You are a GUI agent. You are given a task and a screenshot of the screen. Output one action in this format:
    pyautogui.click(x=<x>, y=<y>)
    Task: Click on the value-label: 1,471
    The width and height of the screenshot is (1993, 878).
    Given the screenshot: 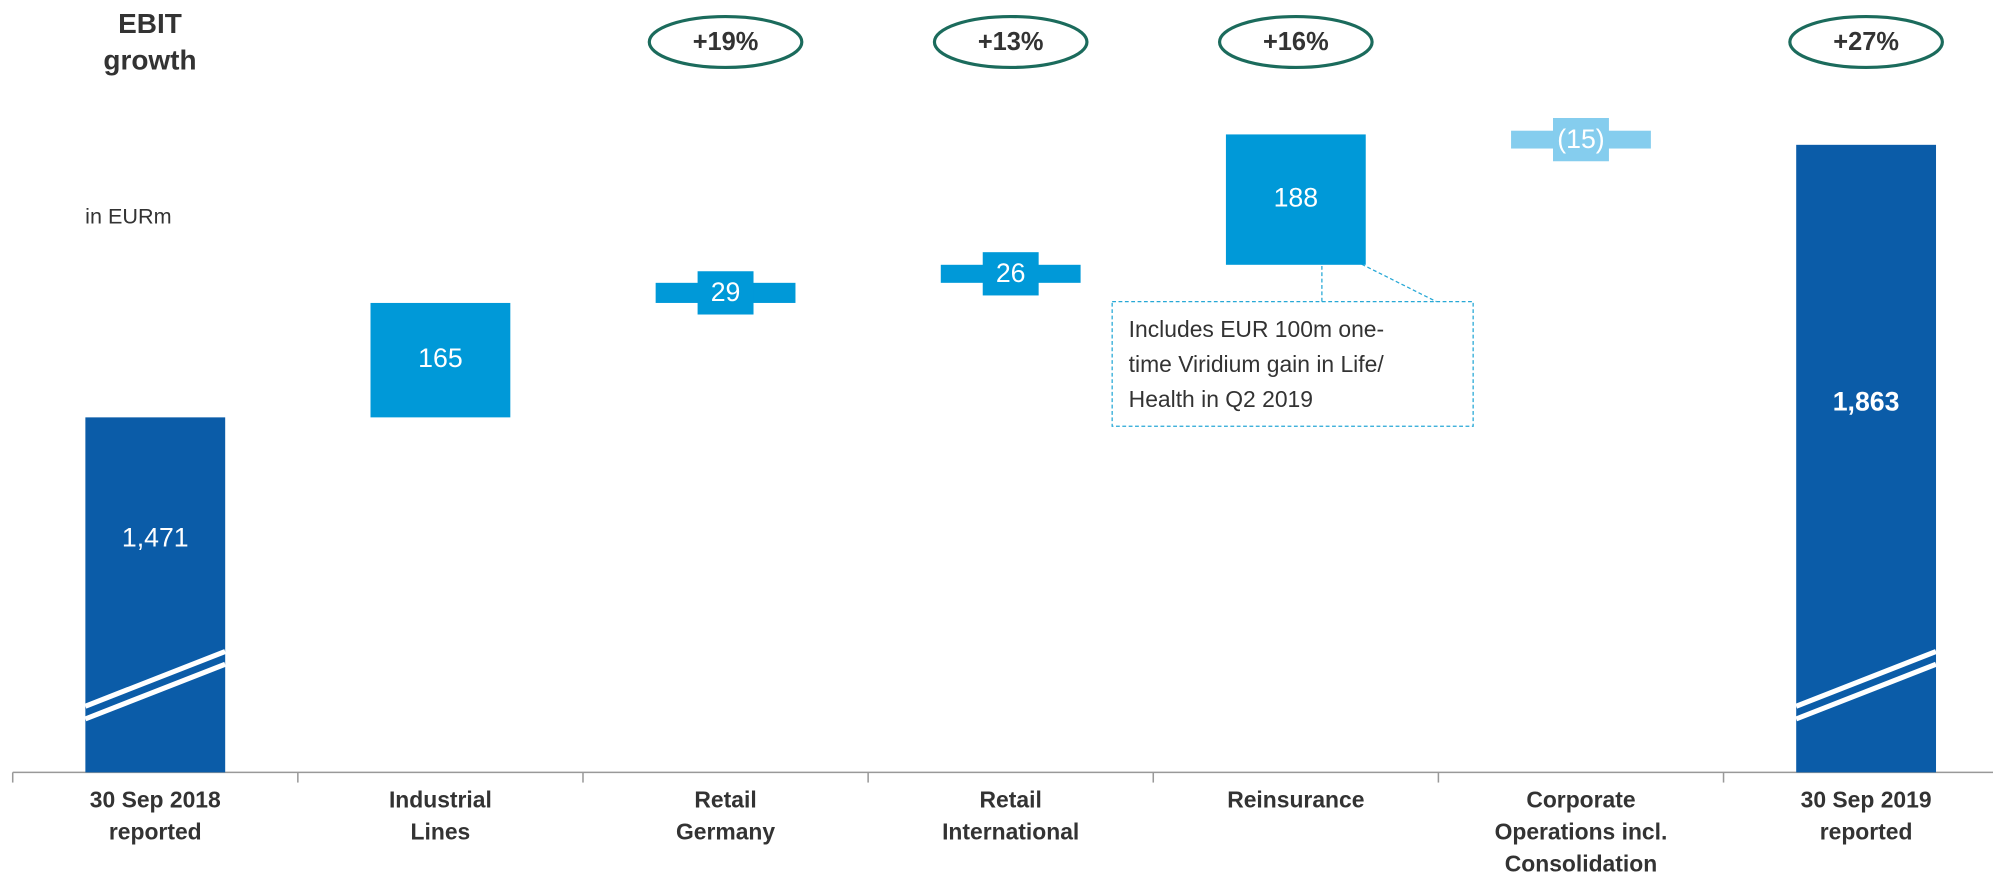 What is the action you would take?
    pyautogui.click(x=155, y=538)
    